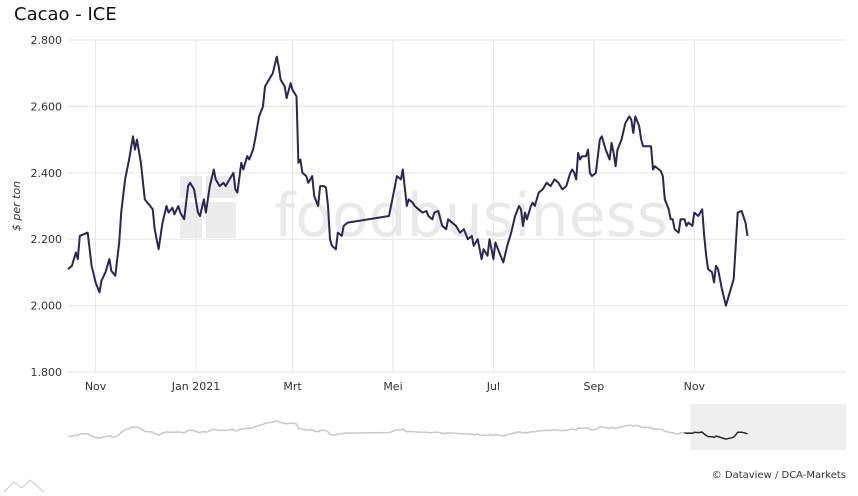 The width and height of the screenshot is (858, 496). What do you see at coordinates (47, 173) in the screenshot?
I see `y-tick-label: 2.400` at bounding box center [47, 173].